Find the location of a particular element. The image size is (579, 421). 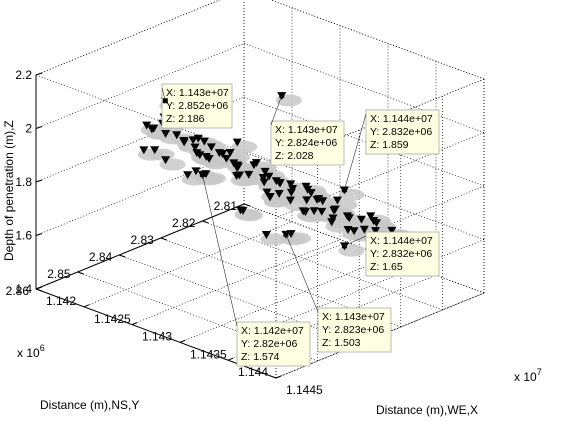

datatip: X: 1.143e+07Y: 2.852e+06Z: 2.186 is located at coordinates (197, 106).